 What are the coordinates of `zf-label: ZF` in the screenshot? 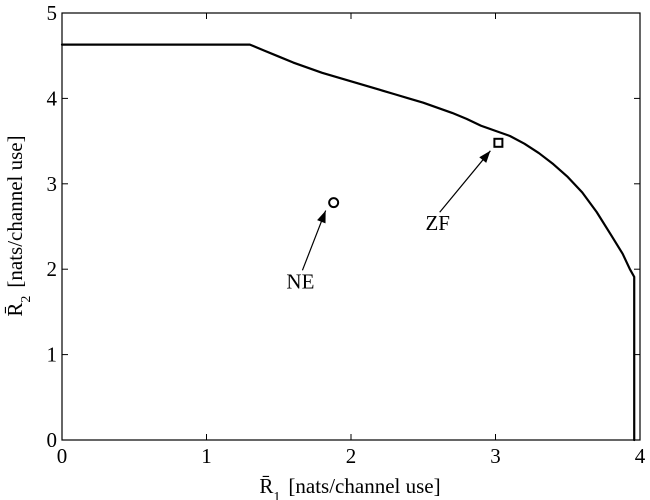 It's located at (437, 223).